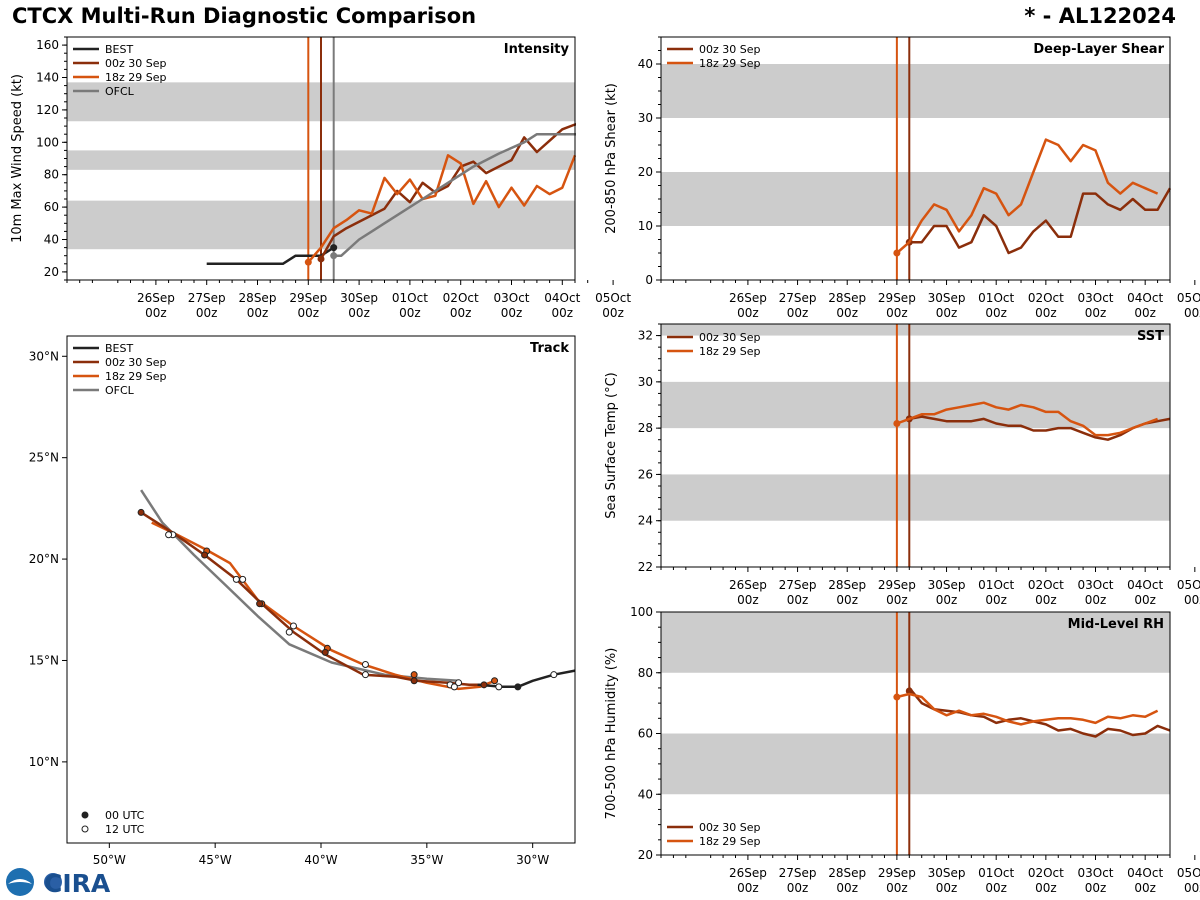 The image size is (1200, 900). What do you see at coordinates (730, 49) in the screenshot?
I see `shear-legend-label: 00z 30 Sep` at bounding box center [730, 49].